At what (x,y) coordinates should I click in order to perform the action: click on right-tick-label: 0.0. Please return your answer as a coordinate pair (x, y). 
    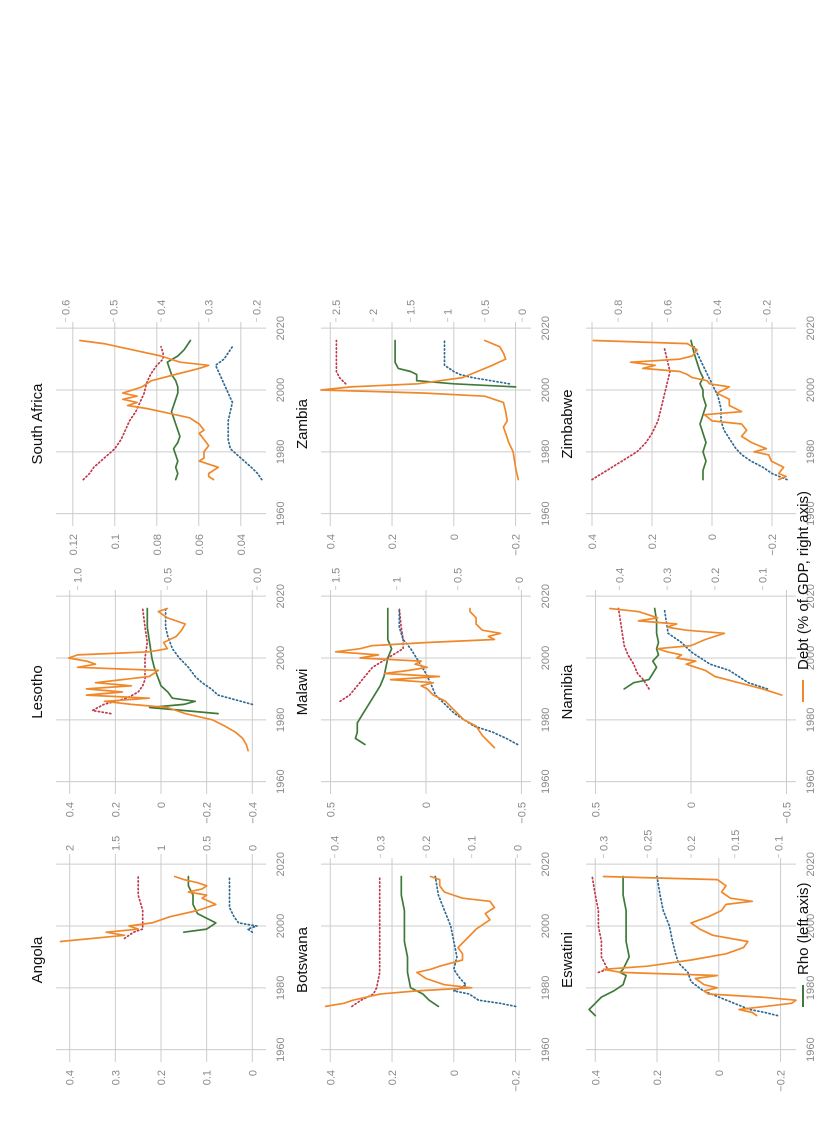
    Looking at the image, I should click on (258, 575).